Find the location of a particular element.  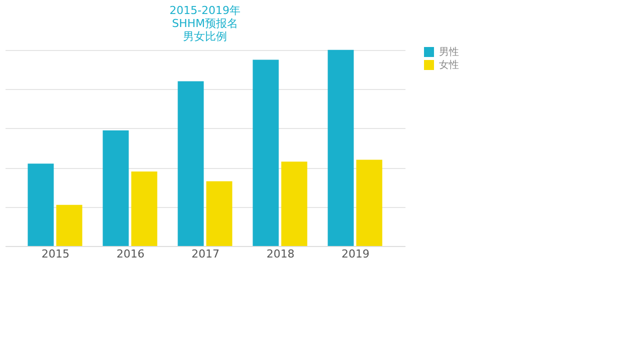

chart-title: 2015-2019年SHHM预报名男女比例 is located at coordinates (205, 23).